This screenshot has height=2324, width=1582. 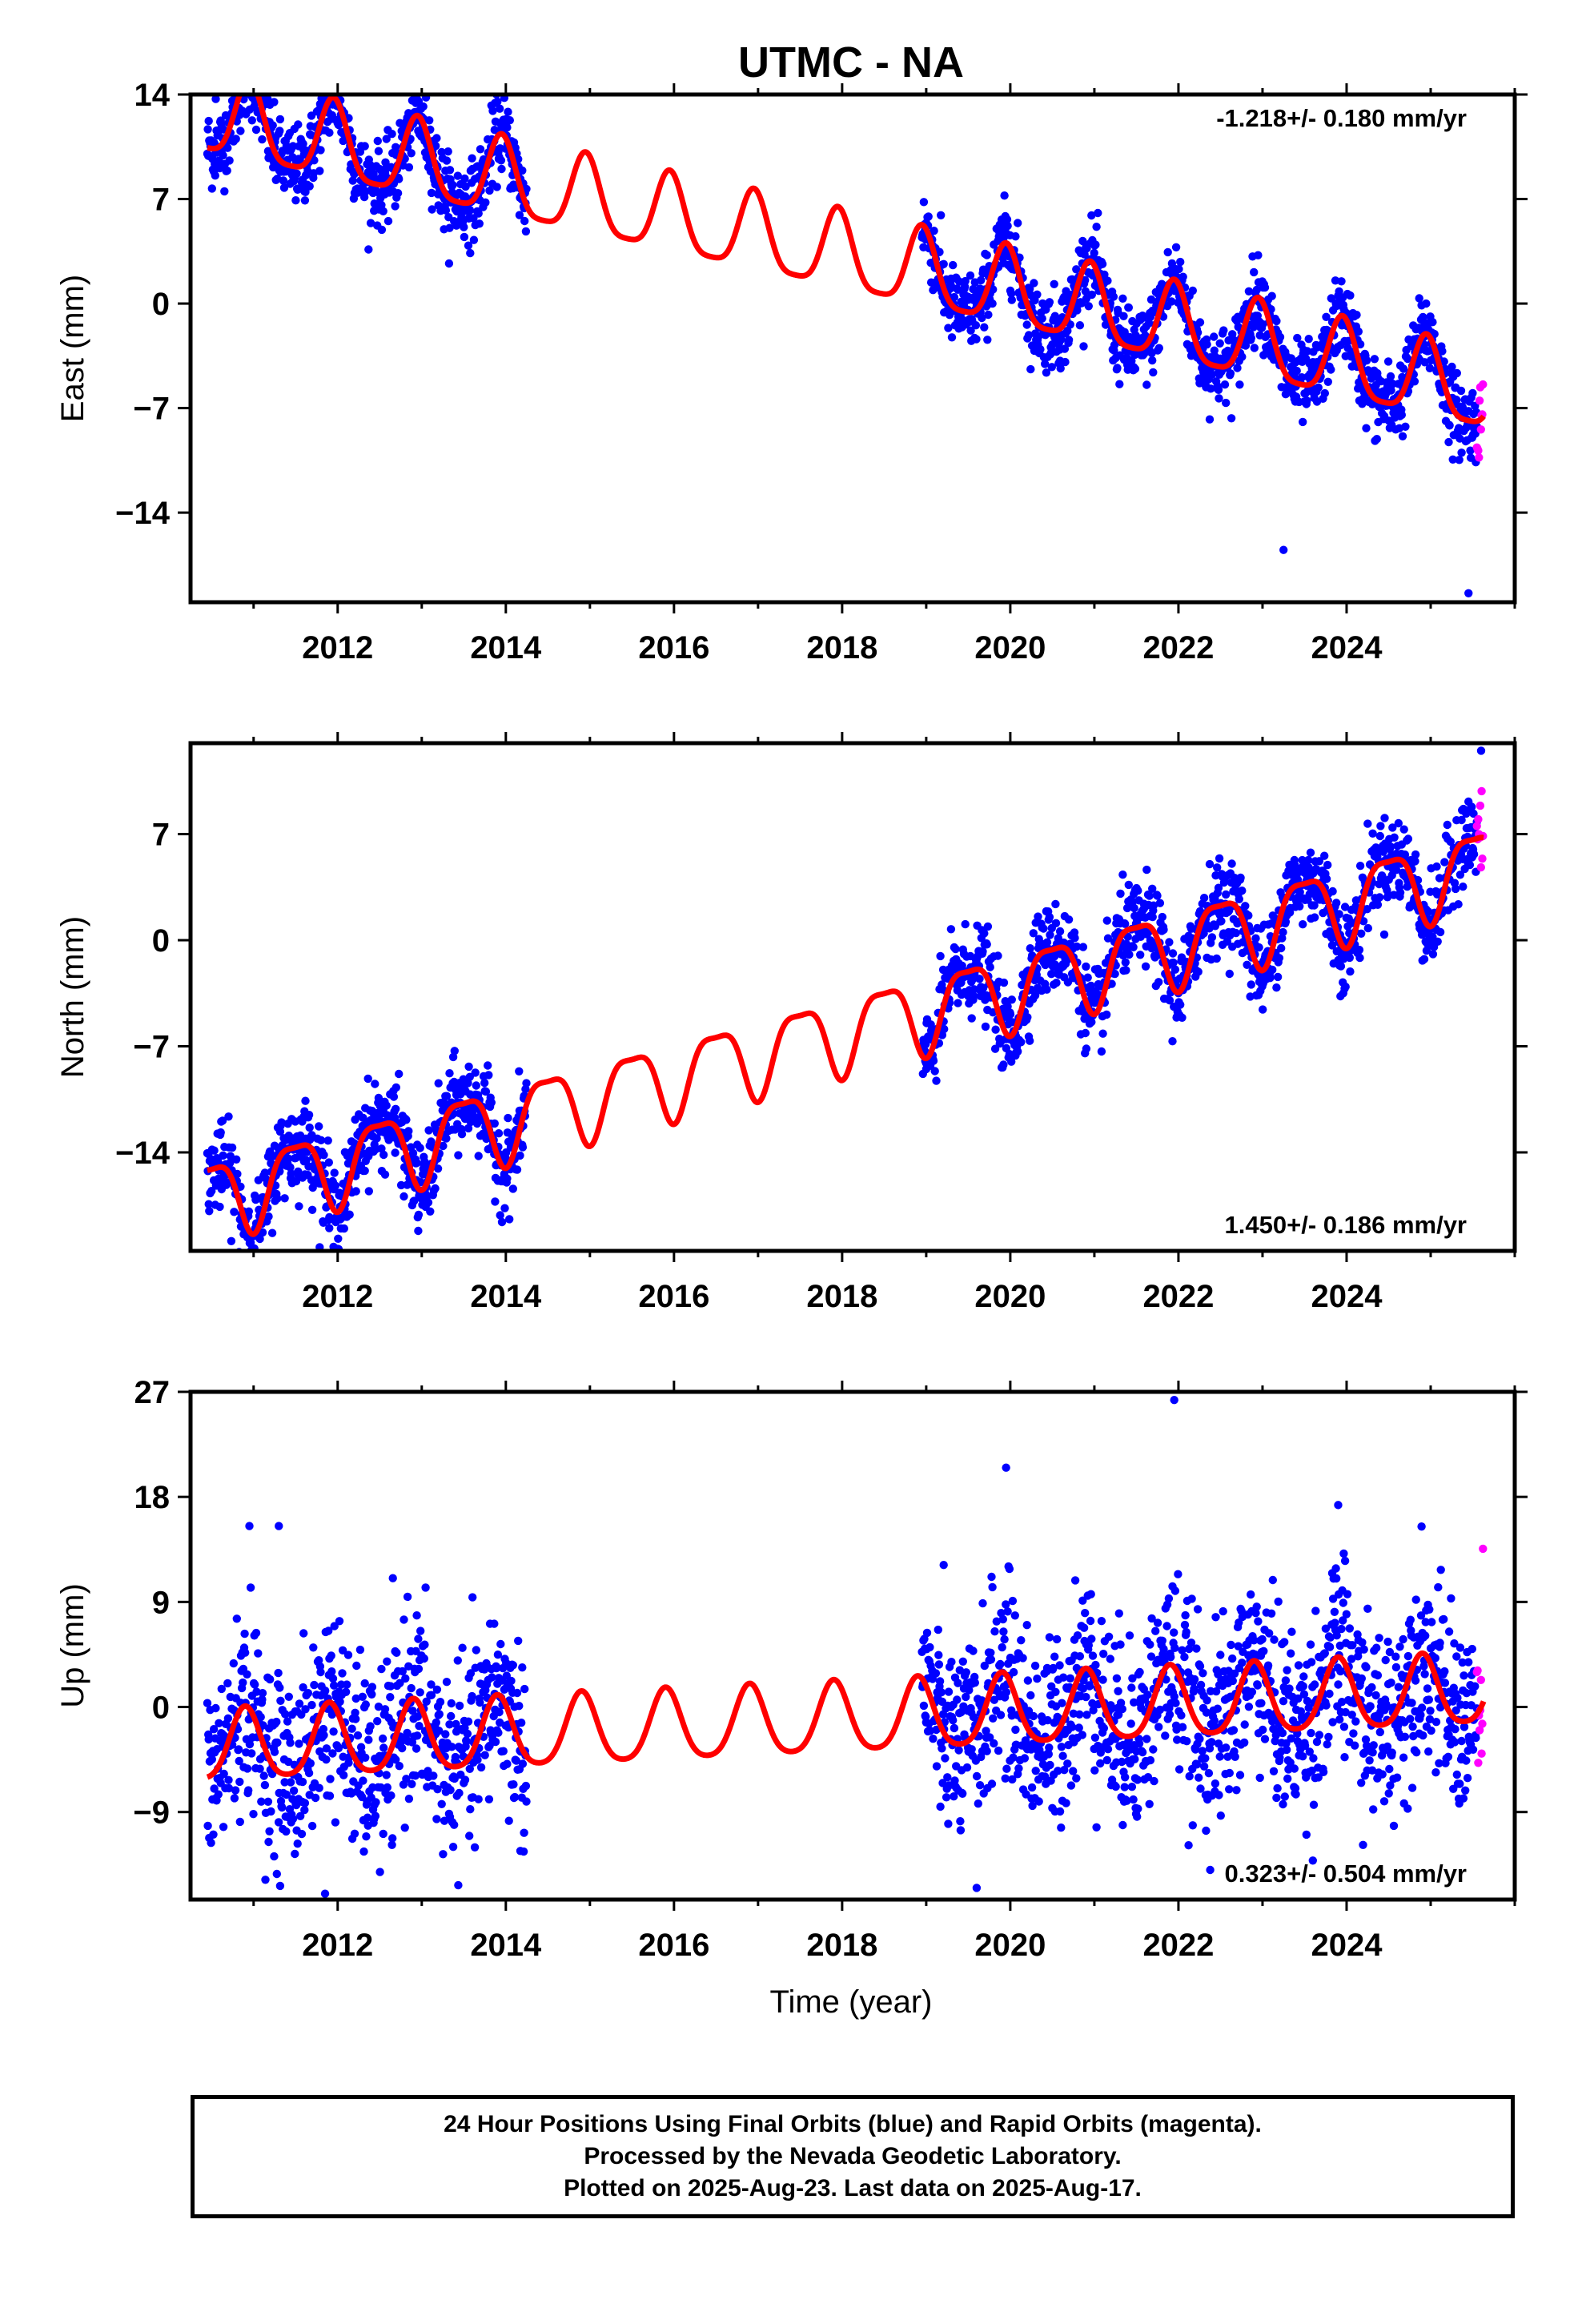 What do you see at coordinates (506, 1296) in the screenshot?
I see `x-tick-label: 2014` at bounding box center [506, 1296].